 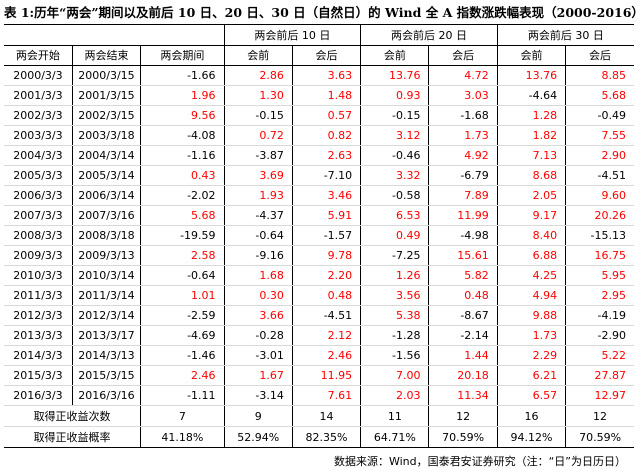 I want to click on end-date-cell: 2005/3/14, so click(x=106, y=175).